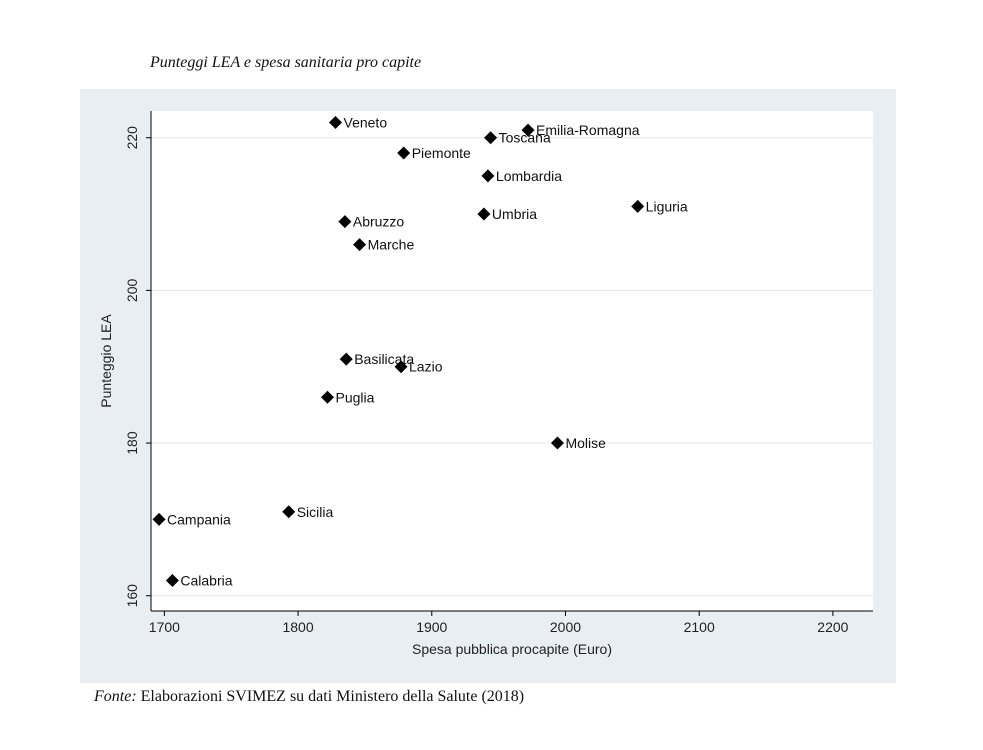 Image resolution: width=983 pixels, height=750 pixels. I want to click on point-label: Toscana, so click(525, 138).